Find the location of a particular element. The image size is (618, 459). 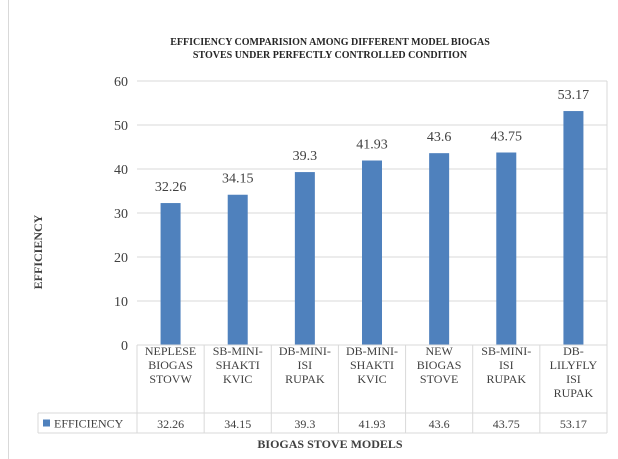

data-label: 43.6 is located at coordinates (439, 137).